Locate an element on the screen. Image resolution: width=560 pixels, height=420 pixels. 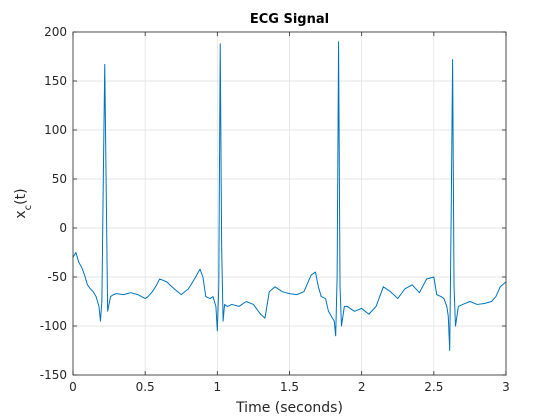
x-tick-label: 0 is located at coordinates (73, 387).